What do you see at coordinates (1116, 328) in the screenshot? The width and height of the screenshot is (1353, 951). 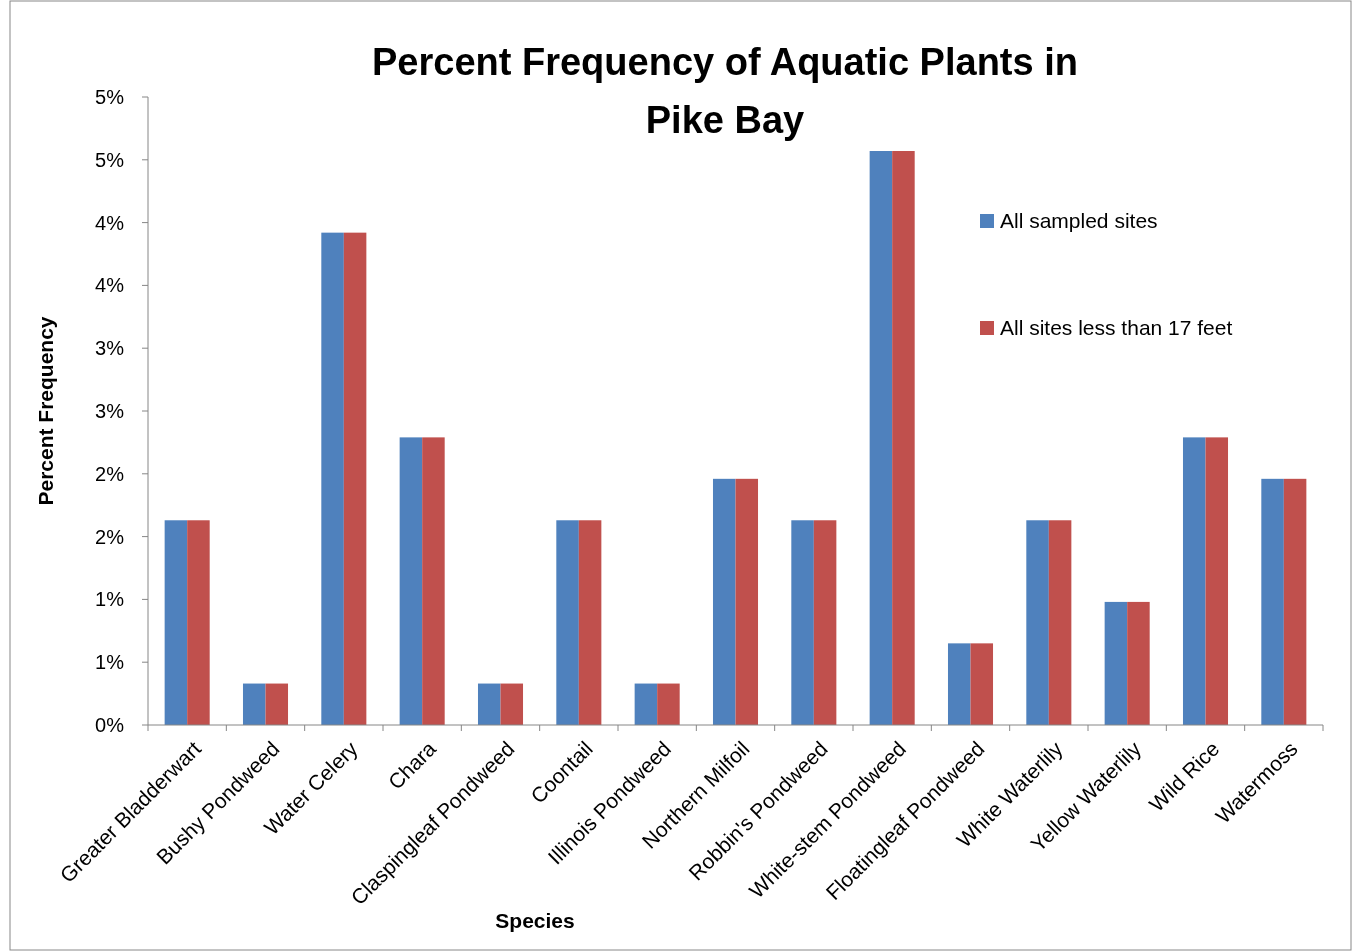 I see `legend-label: All sites less than 17 feet` at bounding box center [1116, 328].